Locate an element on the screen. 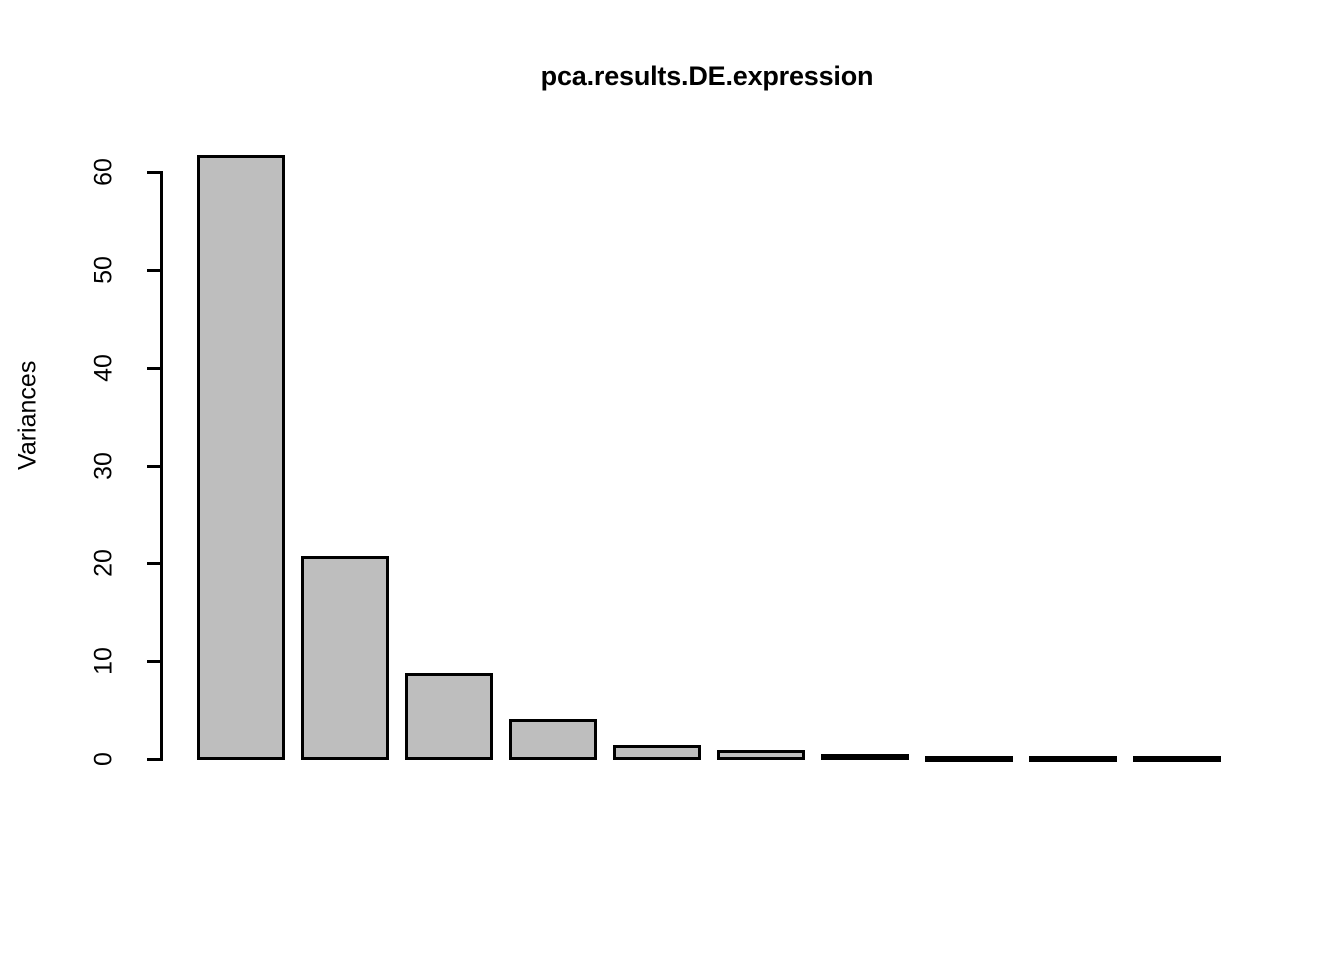  y-axis-tick-label: 60 is located at coordinates (103, 172).